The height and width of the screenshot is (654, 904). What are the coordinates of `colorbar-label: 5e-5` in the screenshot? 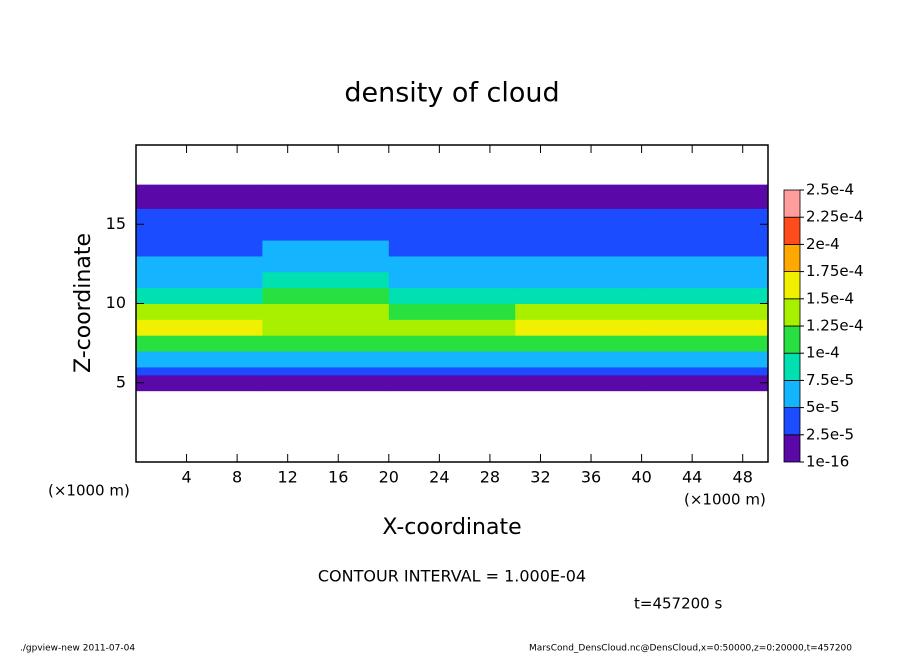 It's located at (823, 407).